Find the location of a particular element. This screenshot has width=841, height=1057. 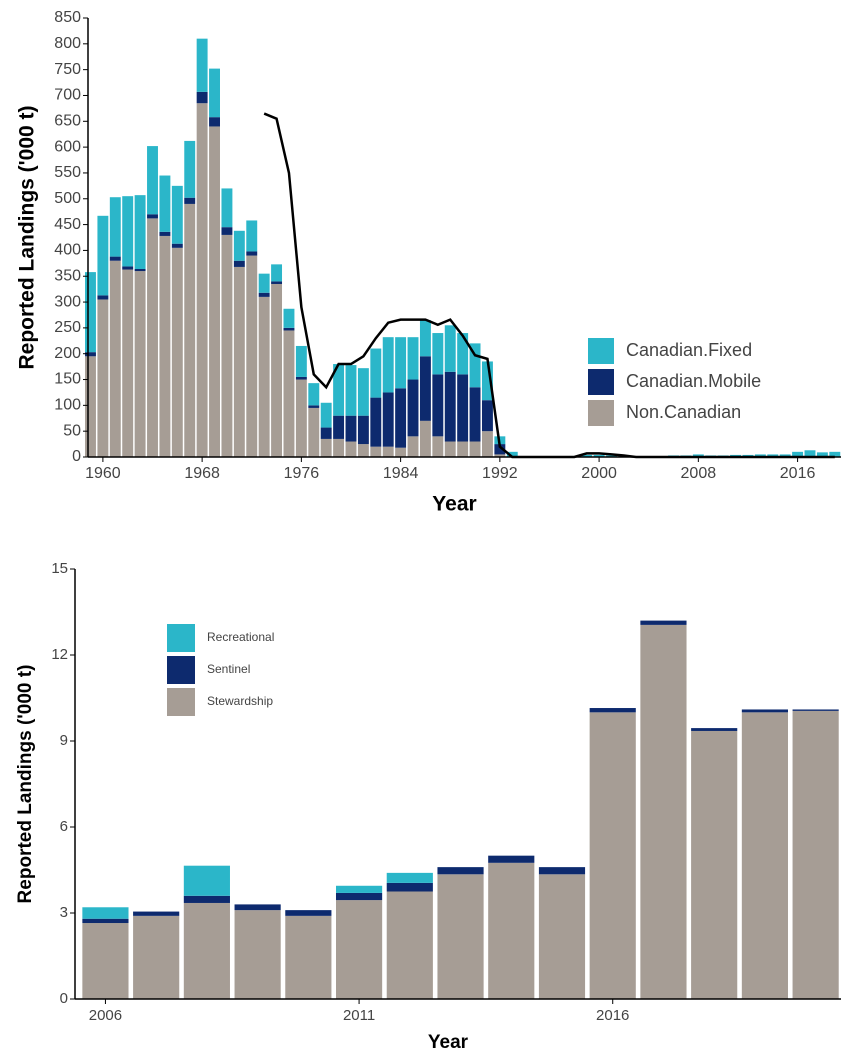

y-tick-label: 650 is located at coordinates (67, 121).